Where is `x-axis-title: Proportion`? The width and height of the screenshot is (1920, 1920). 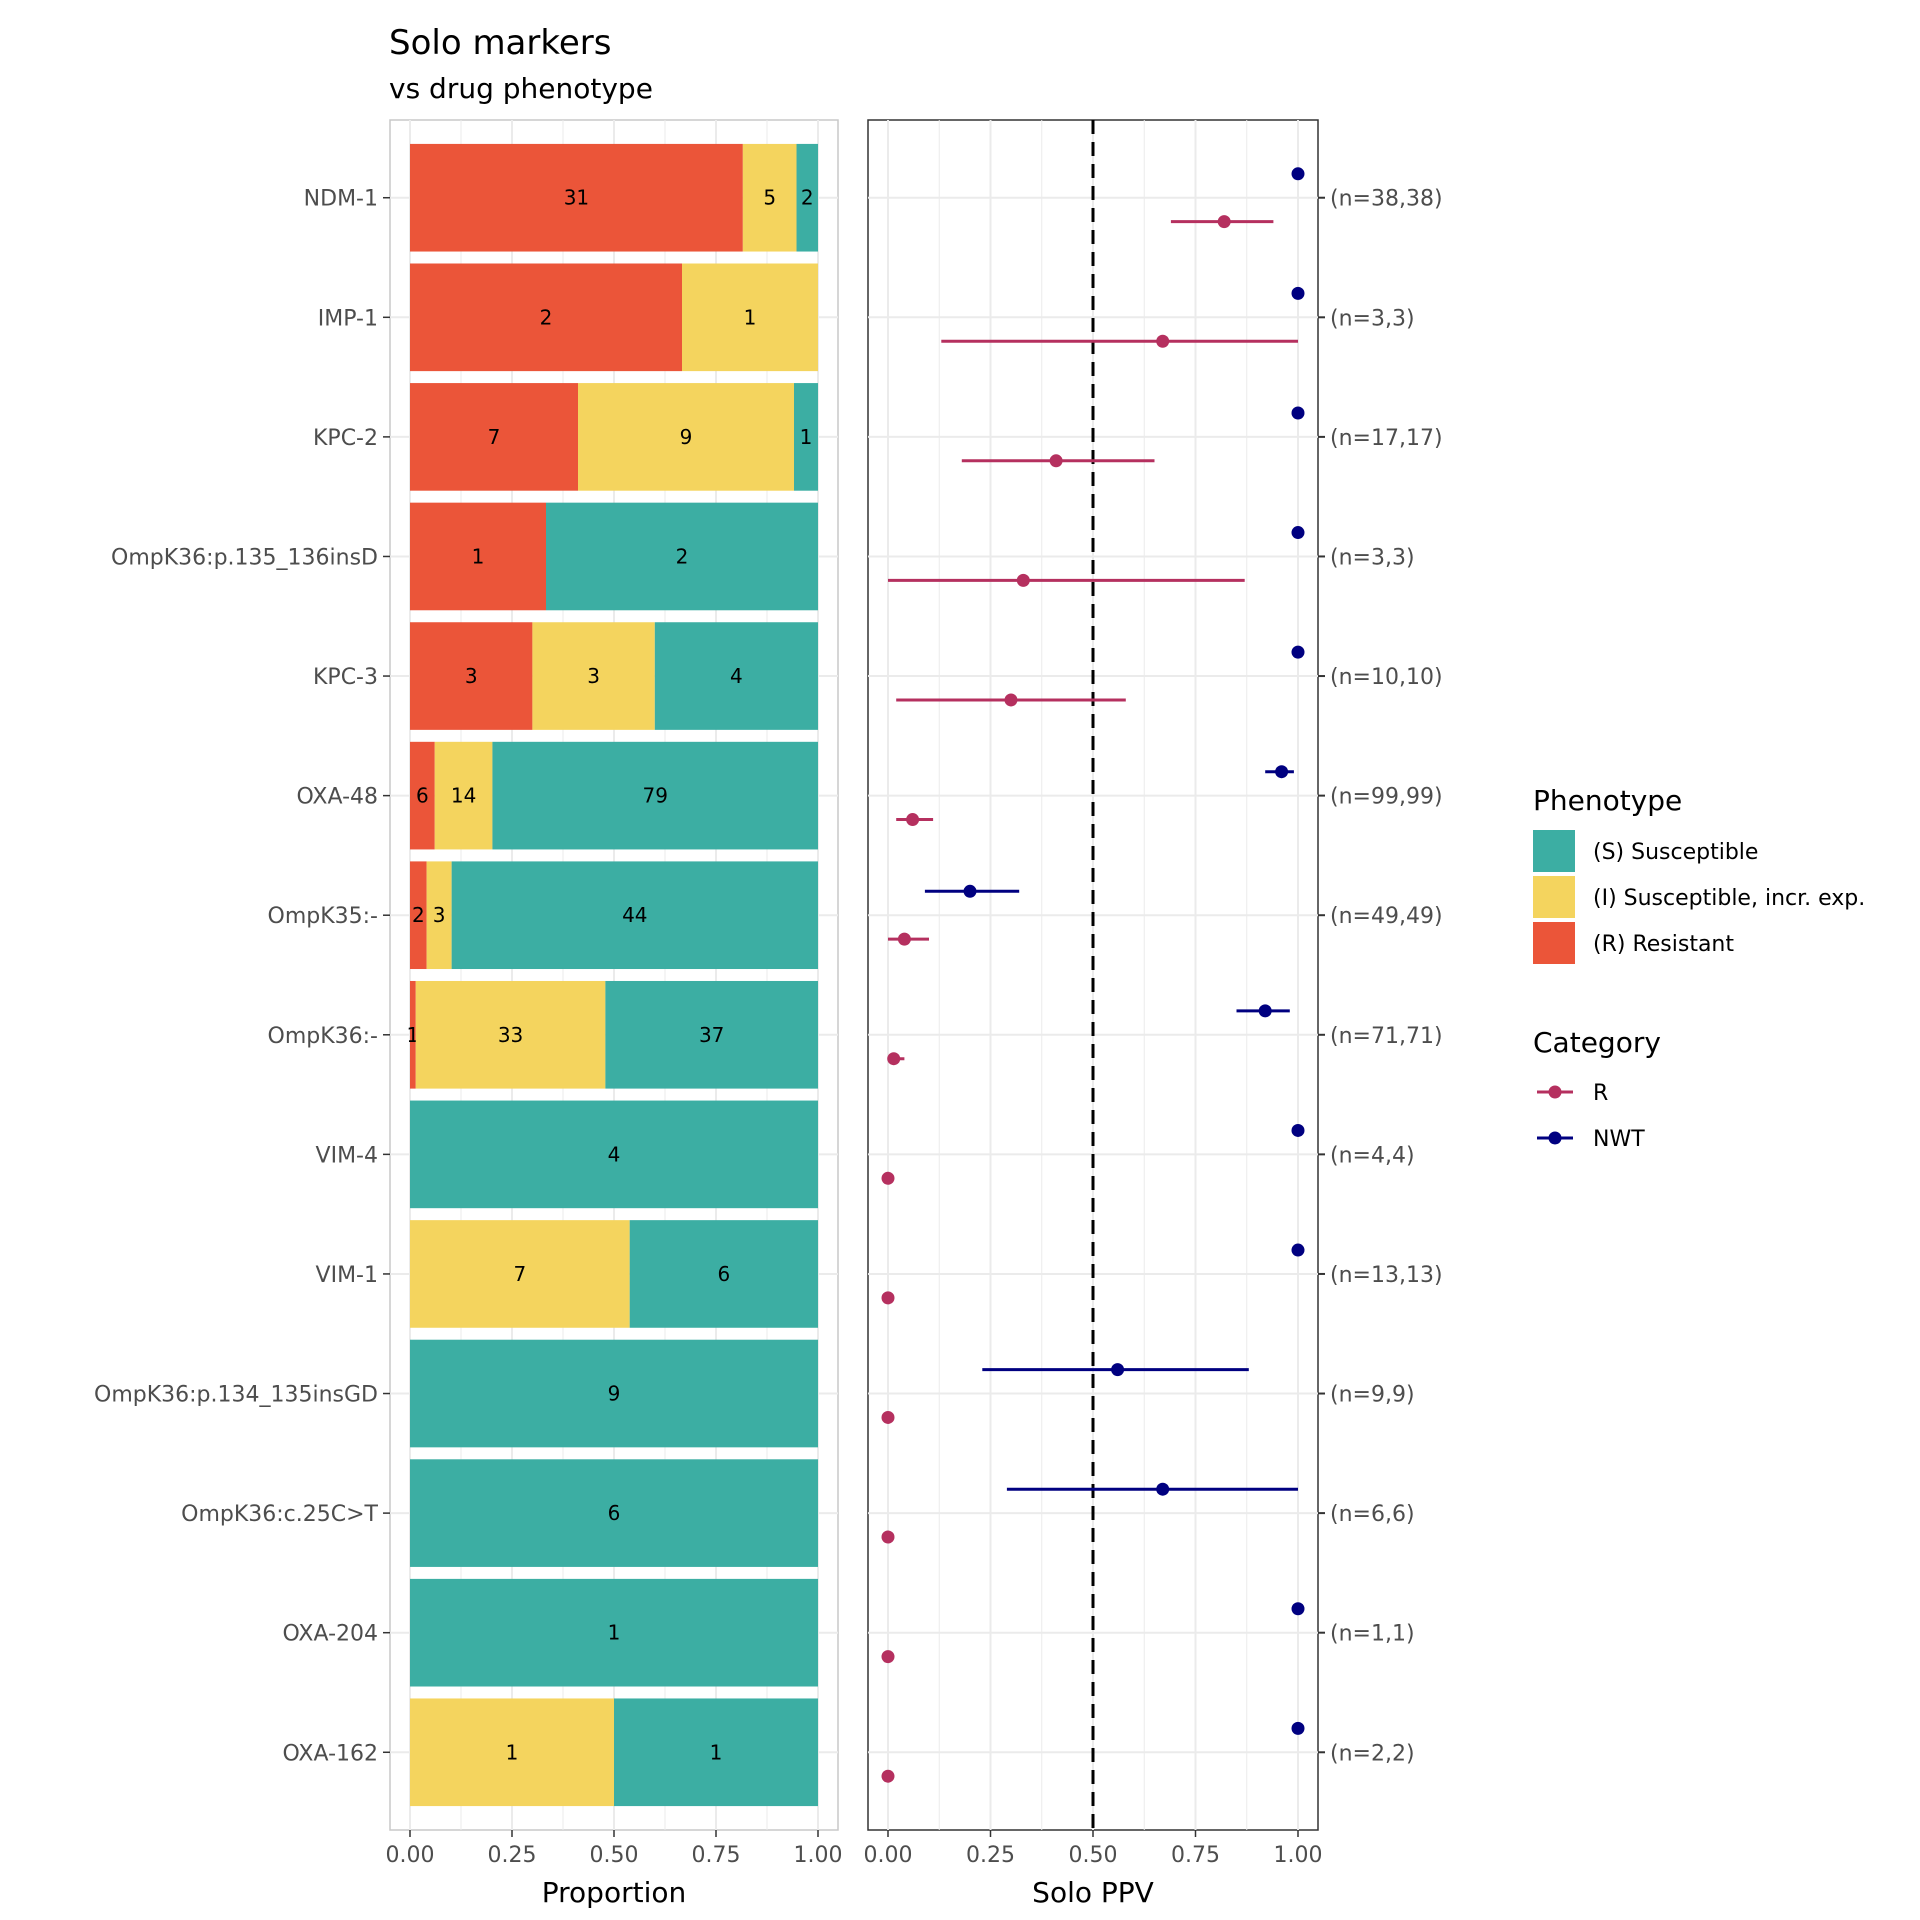
x-axis-title: Proportion is located at coordinates (614, 1892).